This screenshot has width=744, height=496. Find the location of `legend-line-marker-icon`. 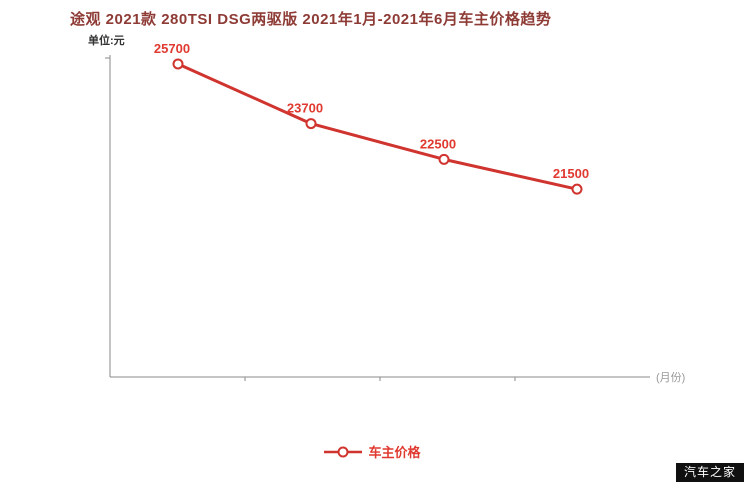

legend-line-marker-icon is located at coordinates (343, 451).